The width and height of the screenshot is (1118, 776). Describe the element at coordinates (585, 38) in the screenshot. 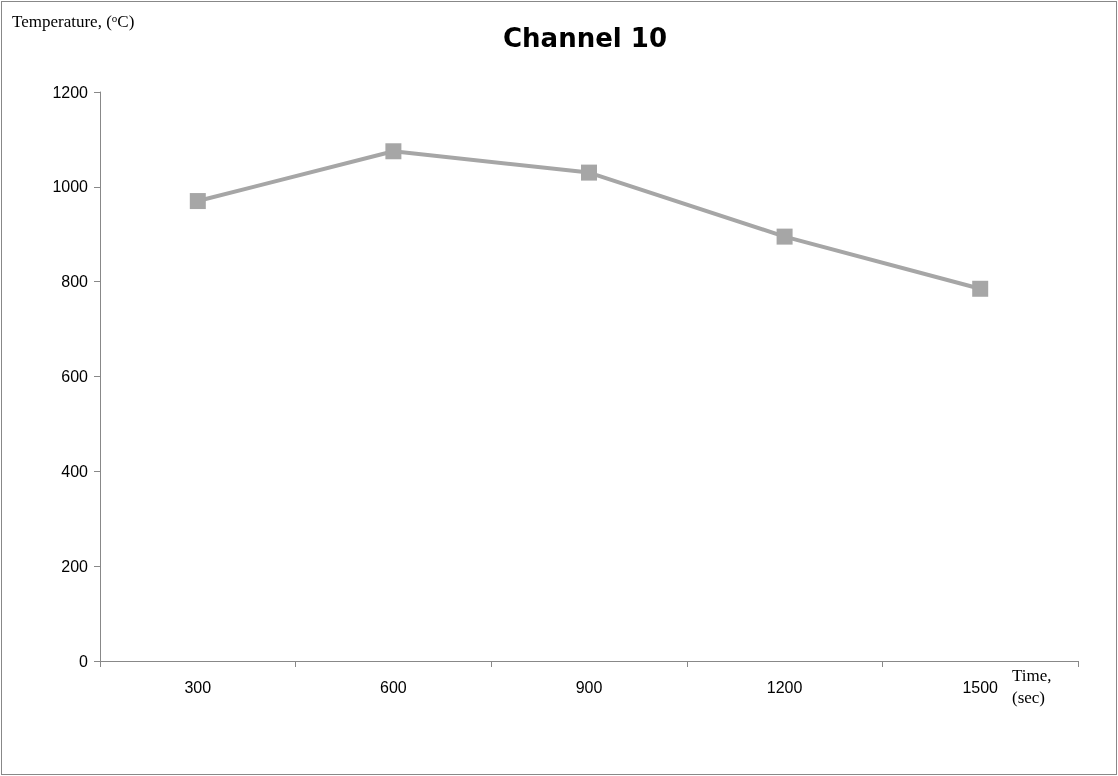

I see `chart-title: Channel 10` at that location.